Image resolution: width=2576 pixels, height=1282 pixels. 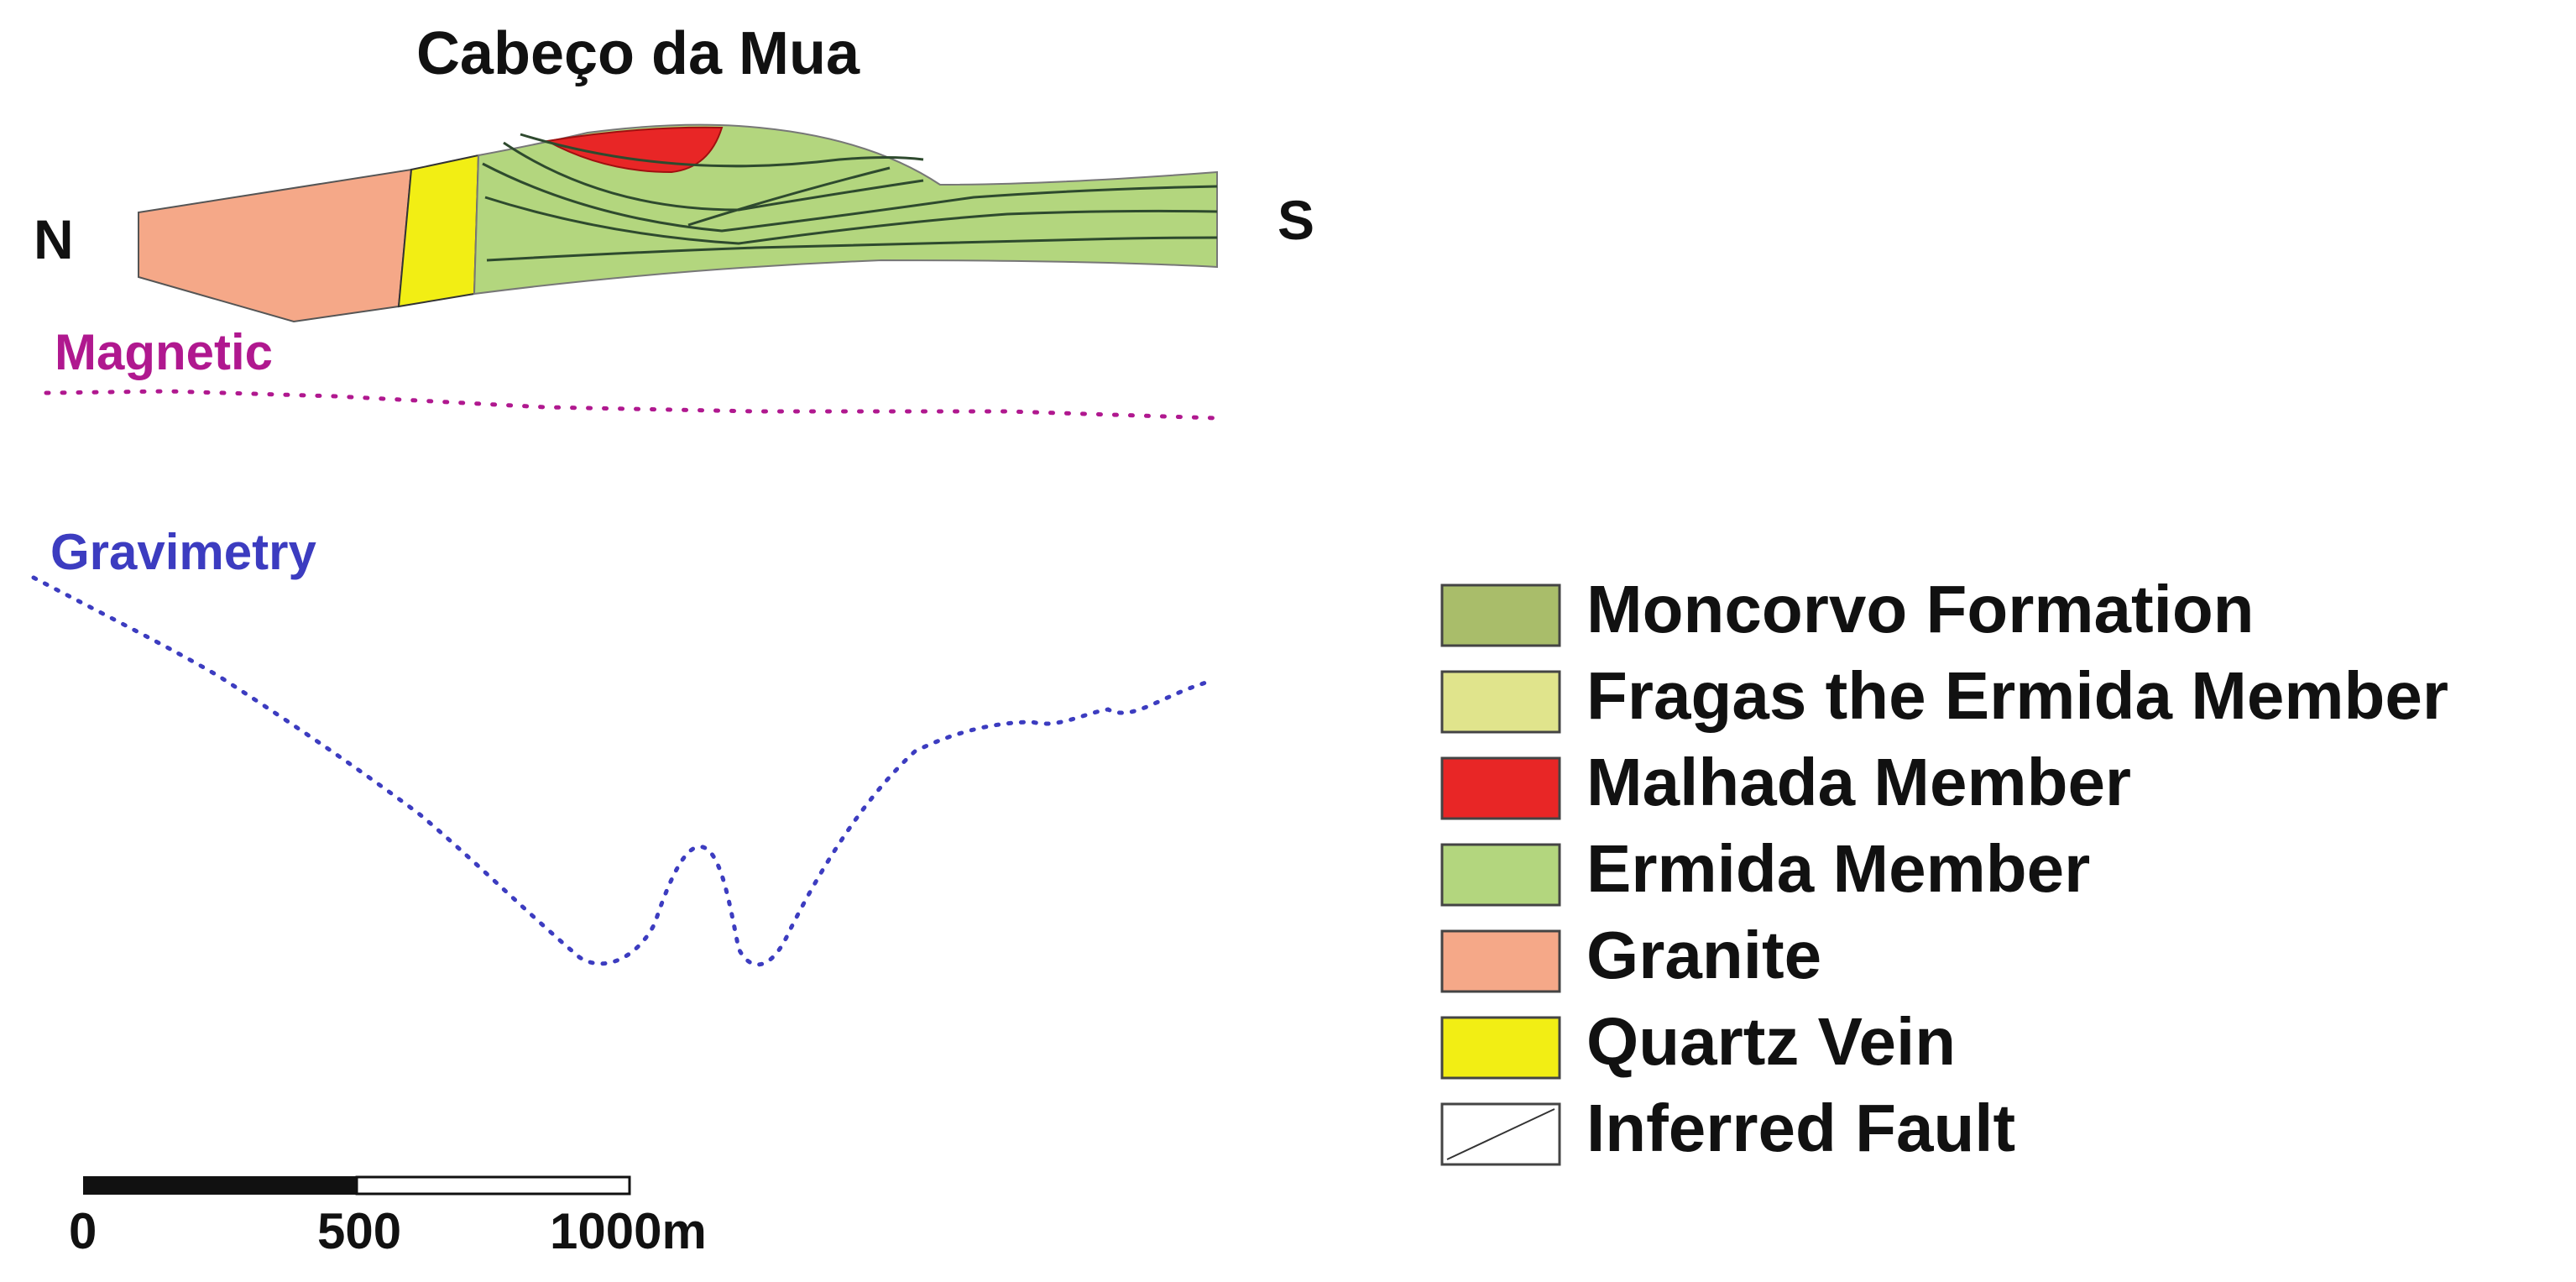 I want to click on magnetic-profile-line, so click(x=632, y=405).